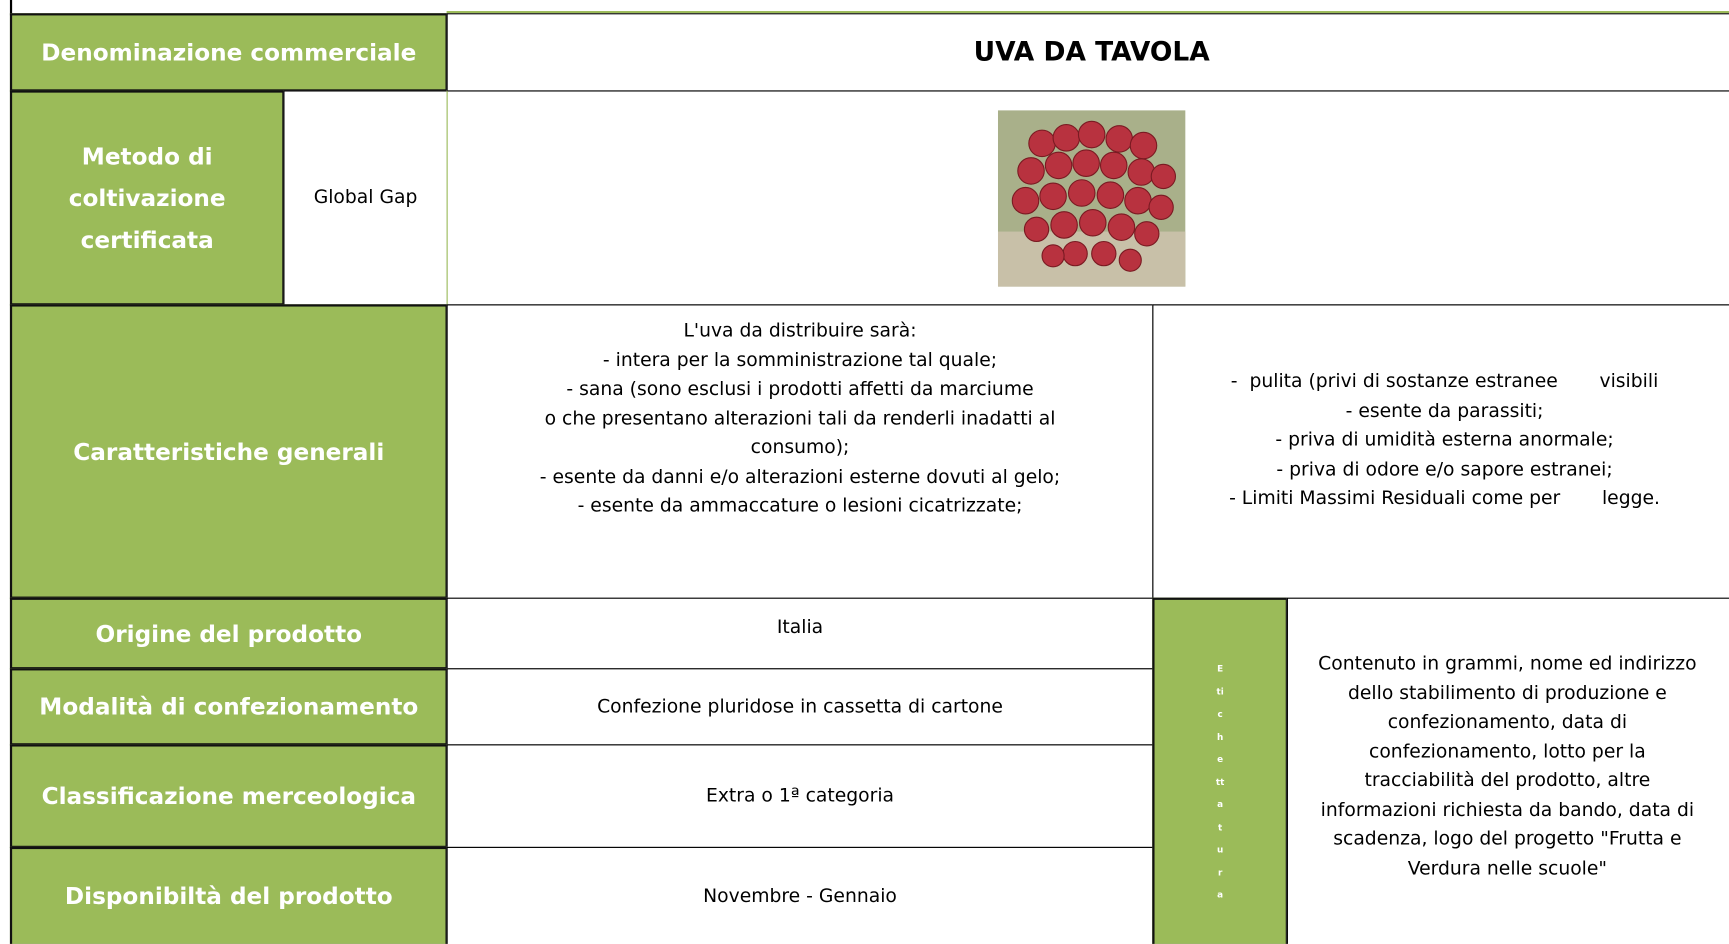 The height and width of the screenshot is (944, 1729). I want to click on text-line: L'uva da distribuire sarà:, so click(800, 330).